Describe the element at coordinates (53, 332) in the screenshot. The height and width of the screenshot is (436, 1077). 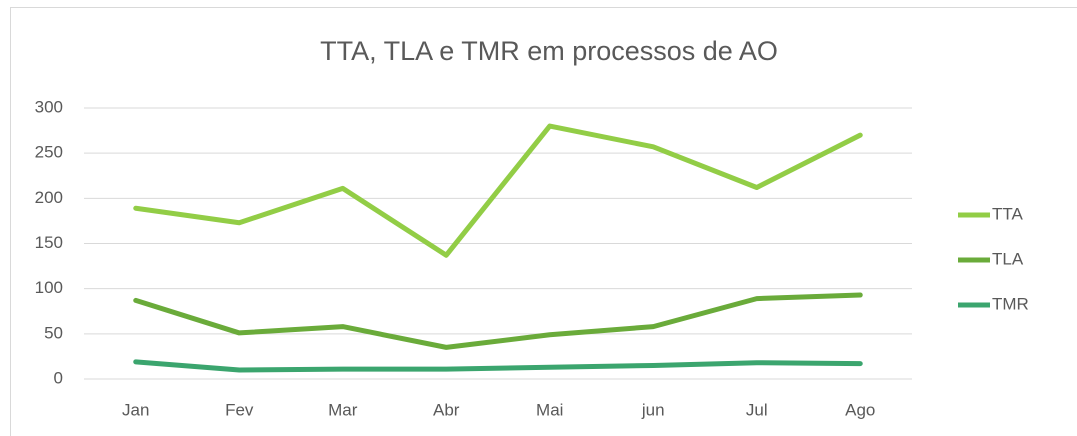
I see `y-tick-label: 50` at that location.